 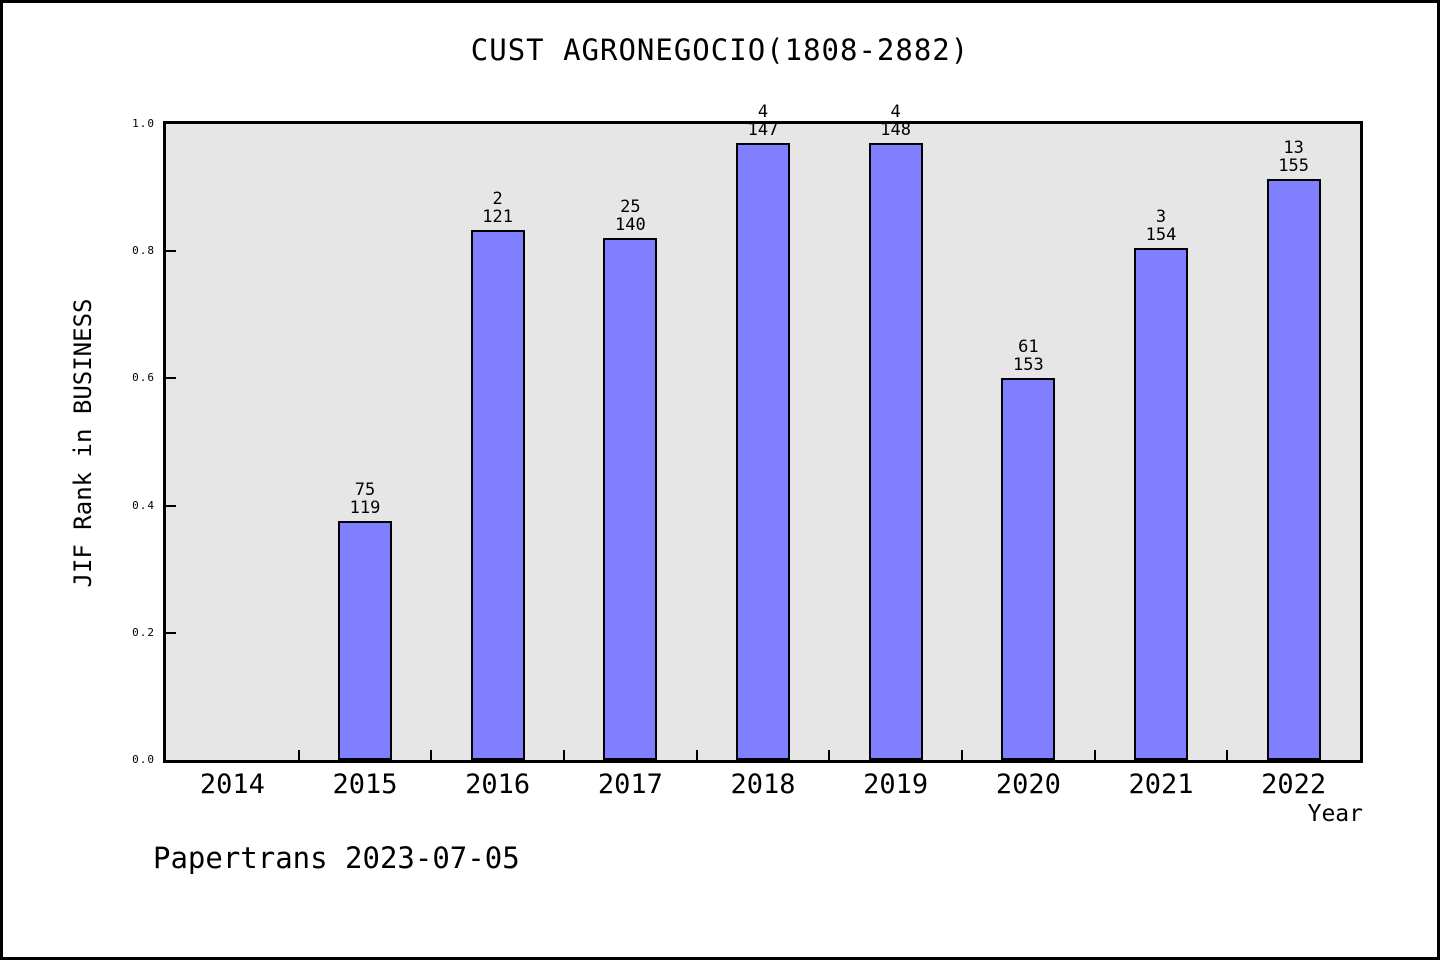 I want to click on x-axis-title: Year, so click(x=1335, y=814).